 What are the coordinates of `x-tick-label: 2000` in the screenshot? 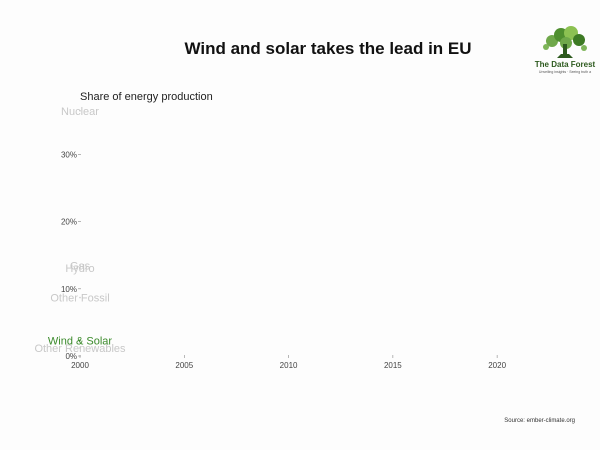 It's located at (80, 365).